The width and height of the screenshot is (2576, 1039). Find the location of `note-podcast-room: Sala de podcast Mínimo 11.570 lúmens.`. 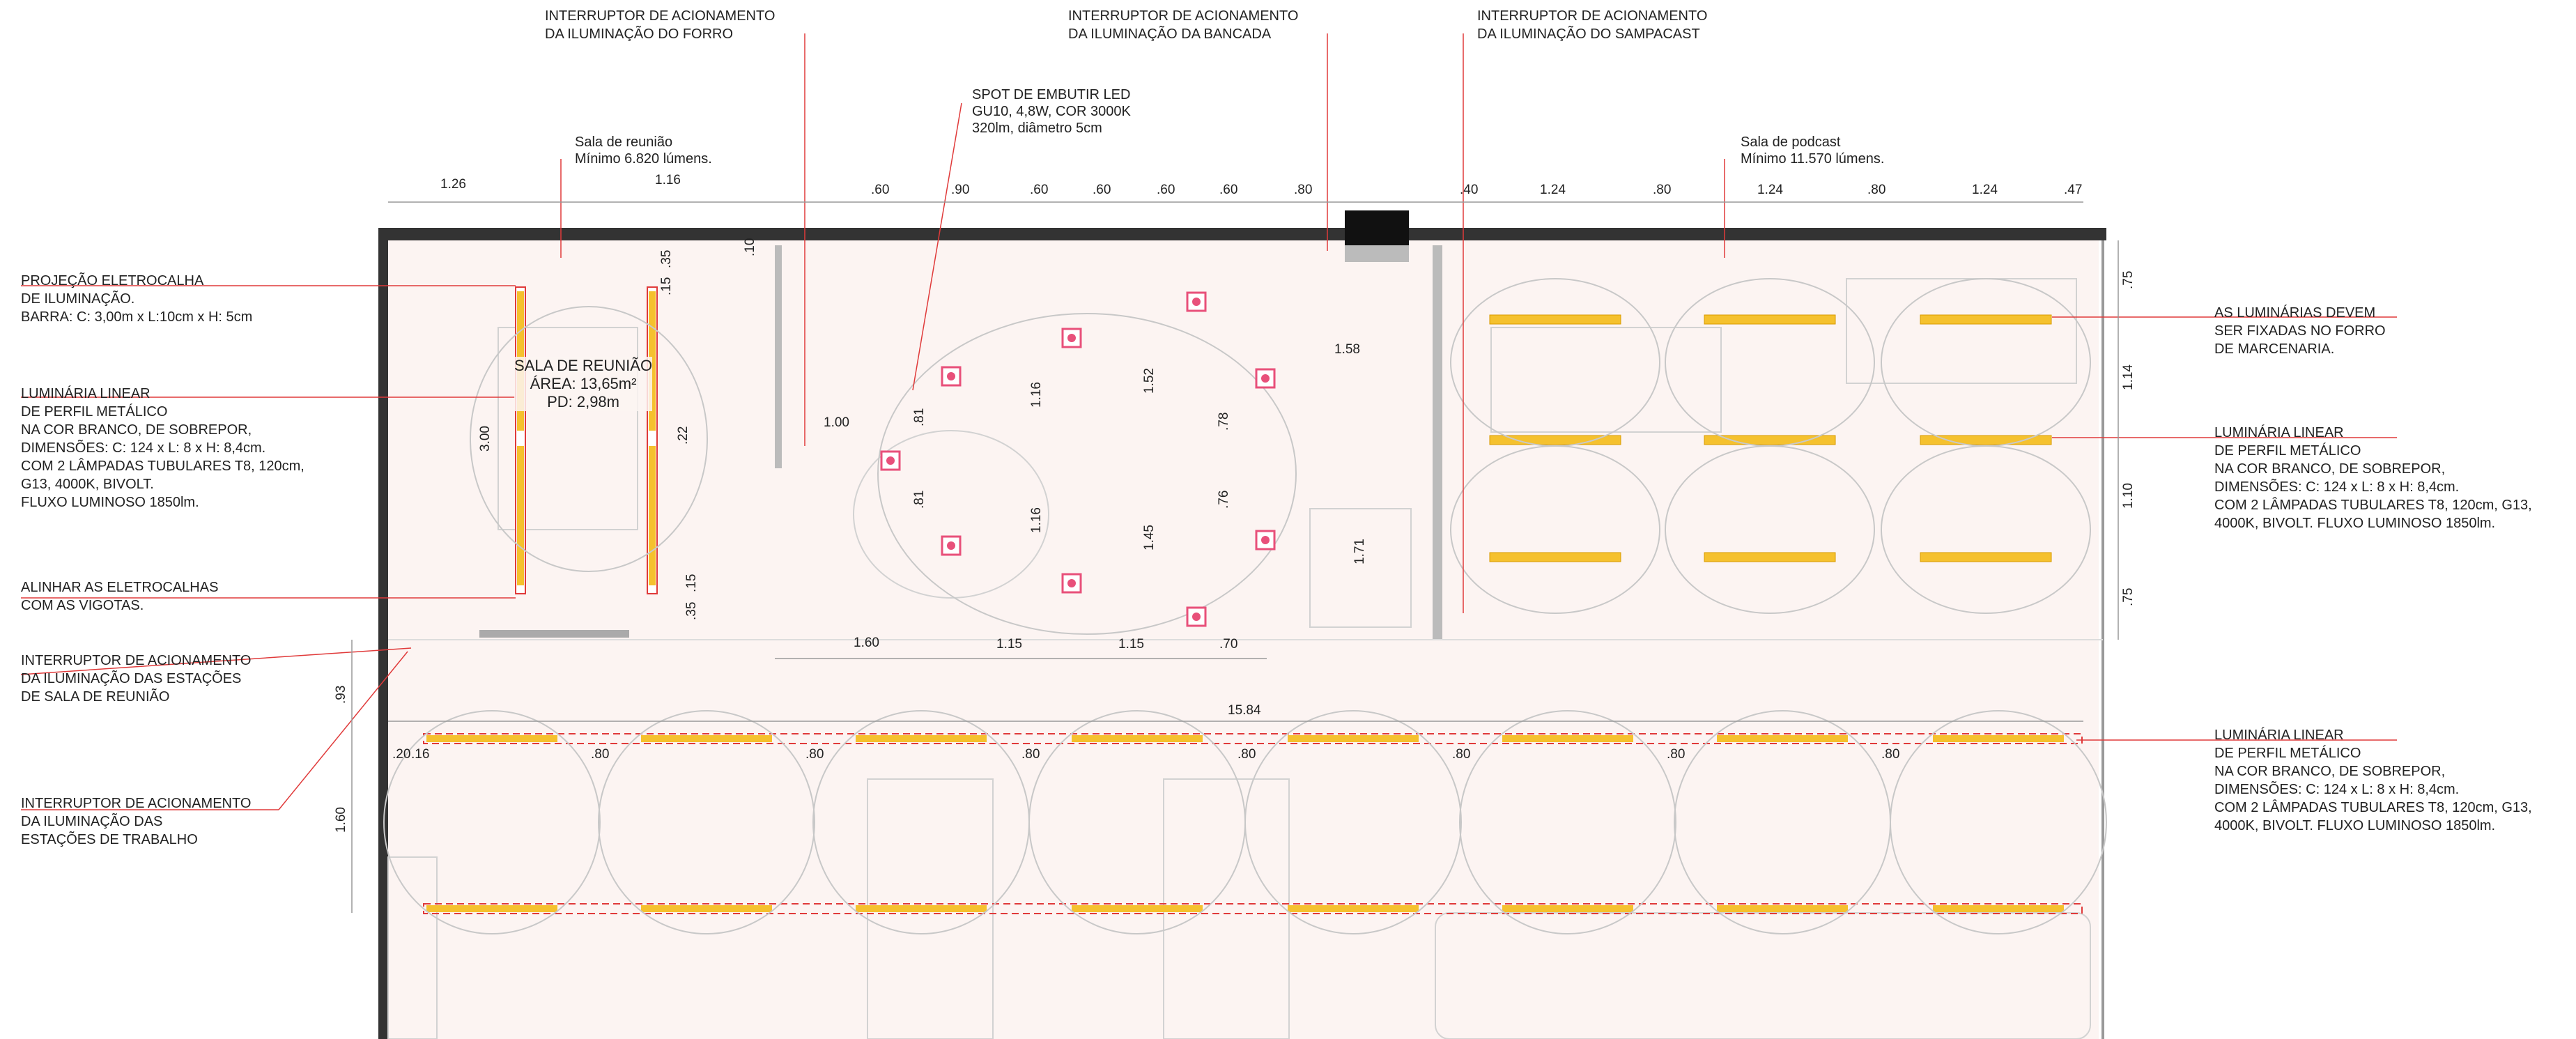

note-podcast-room: Sala de podcast Mínimo 11.570 lúmens. is located at coordinates (1812, 150).